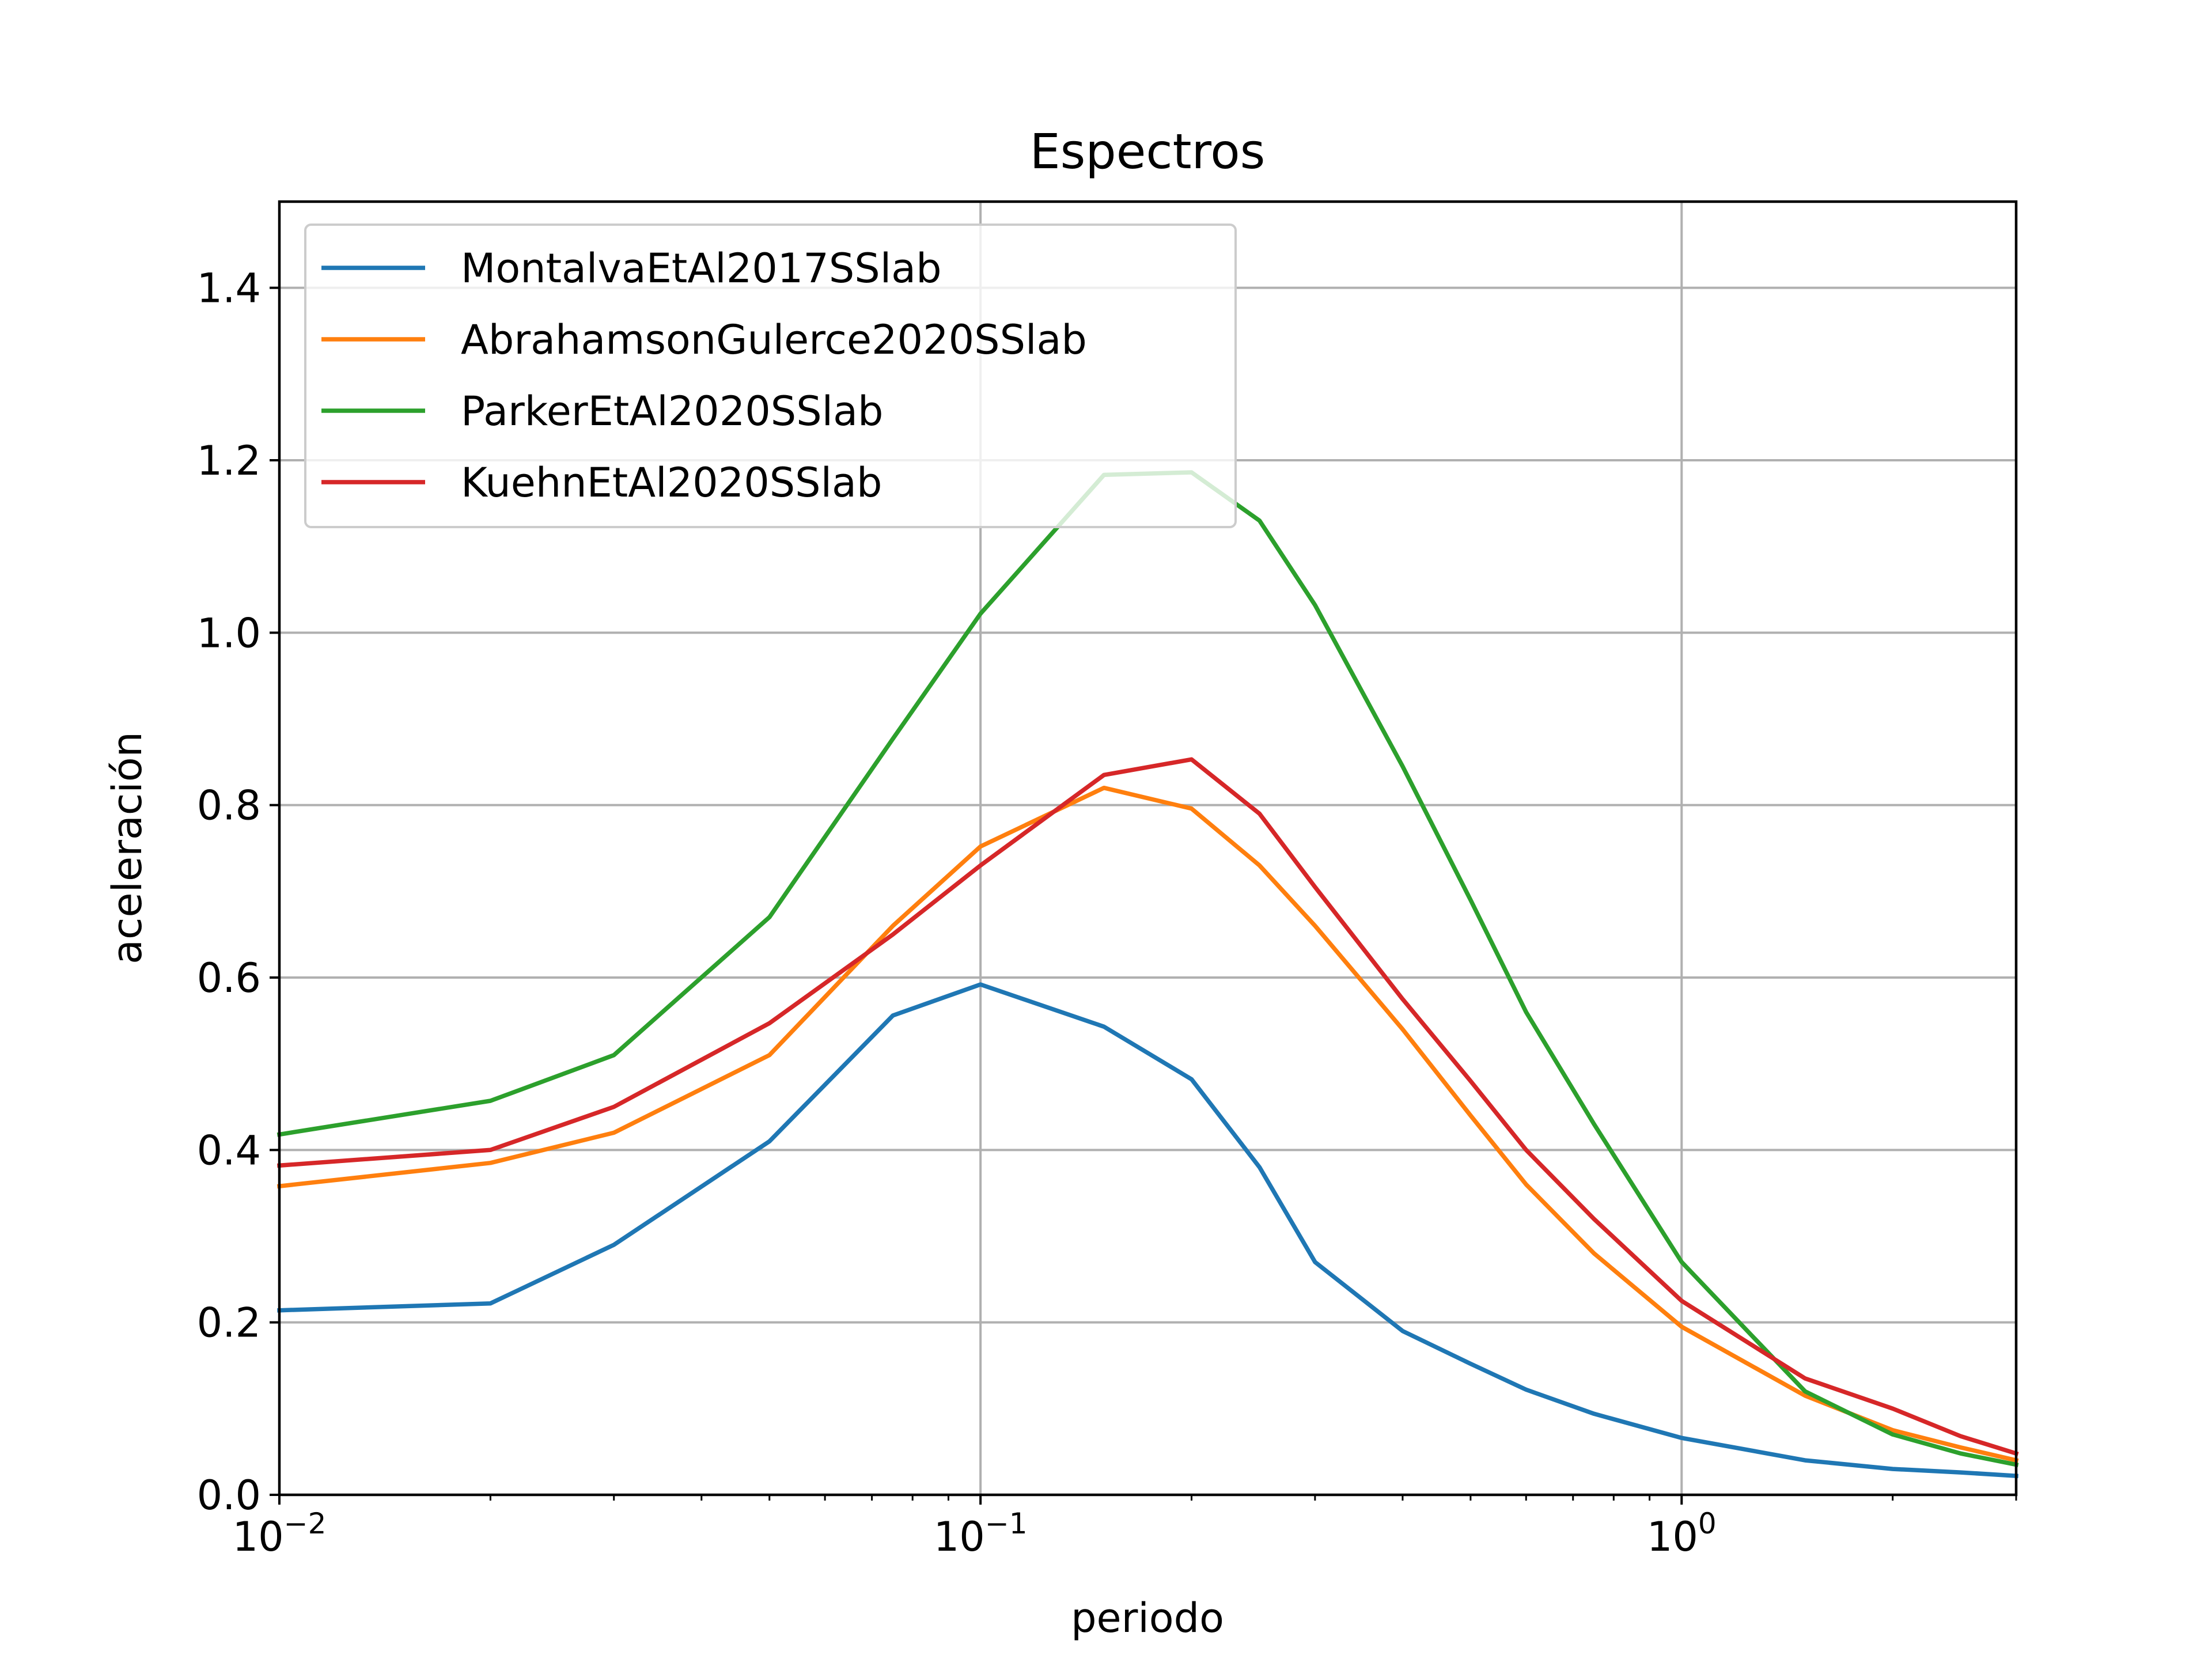 This screenshot has width=2212, height=1659. Describe the element at coordinates (229, 460) in the screenshot. I see `y-tick-label: 1.2` at that location.